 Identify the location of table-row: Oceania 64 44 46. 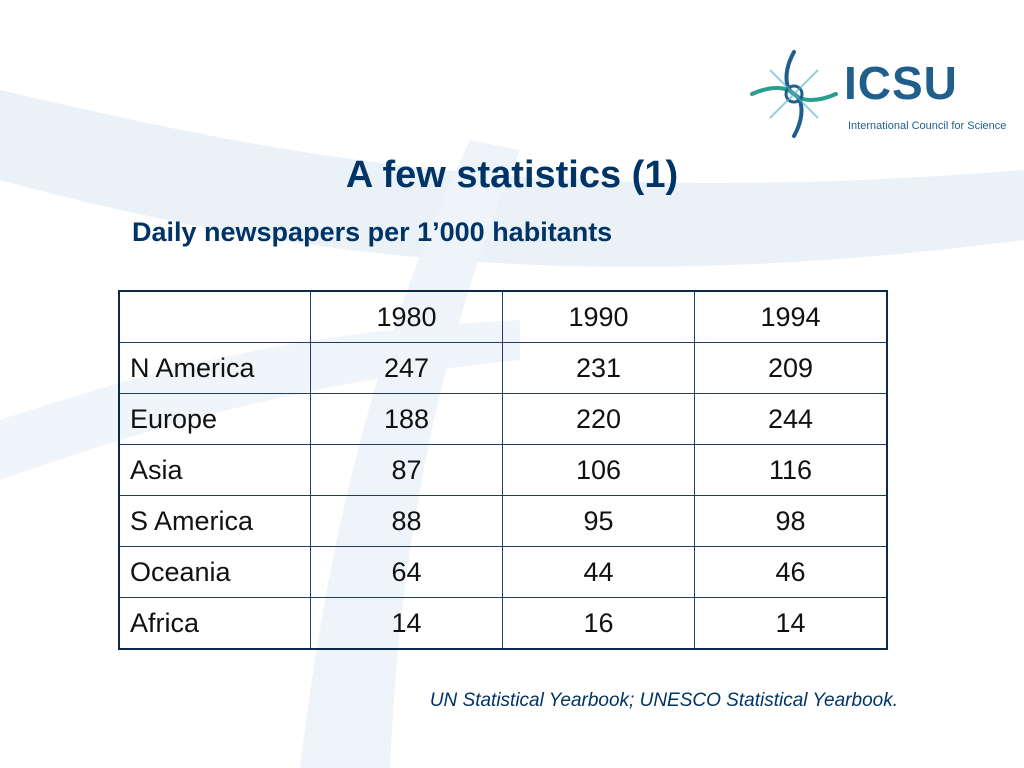
(503, 572).